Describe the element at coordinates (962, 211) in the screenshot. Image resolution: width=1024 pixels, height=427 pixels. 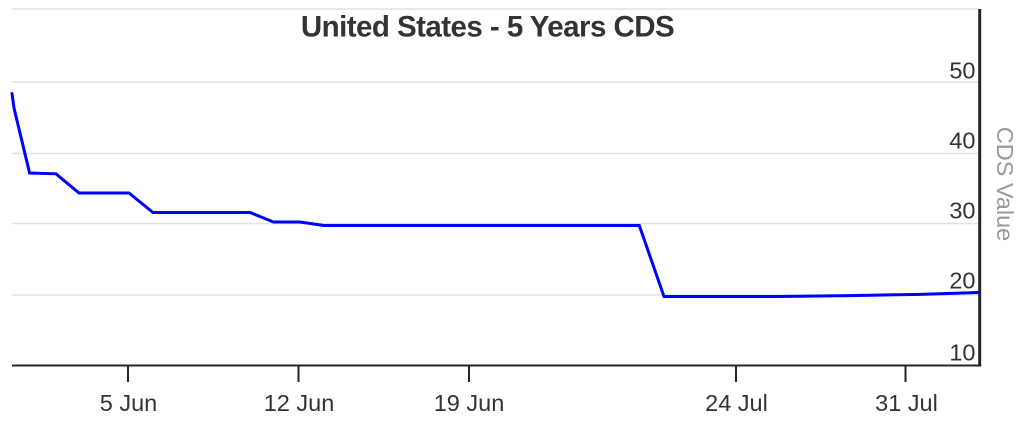
I see `svg-text: 30` at that location.